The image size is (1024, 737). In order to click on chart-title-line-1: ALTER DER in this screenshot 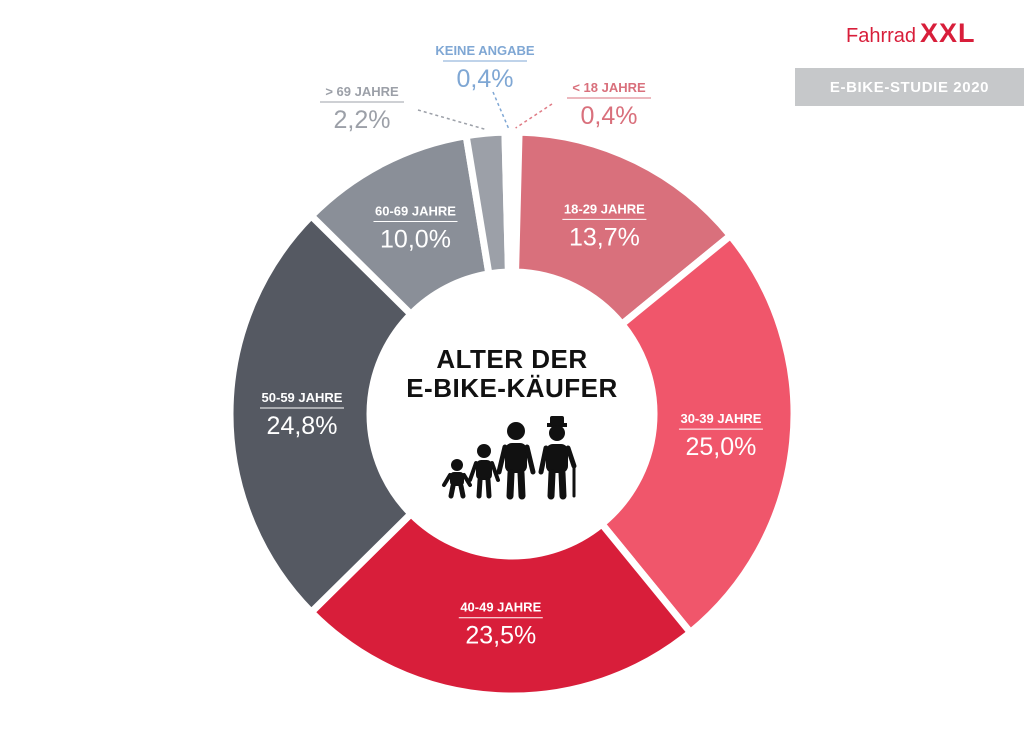, I will do `click(511, 359)`.